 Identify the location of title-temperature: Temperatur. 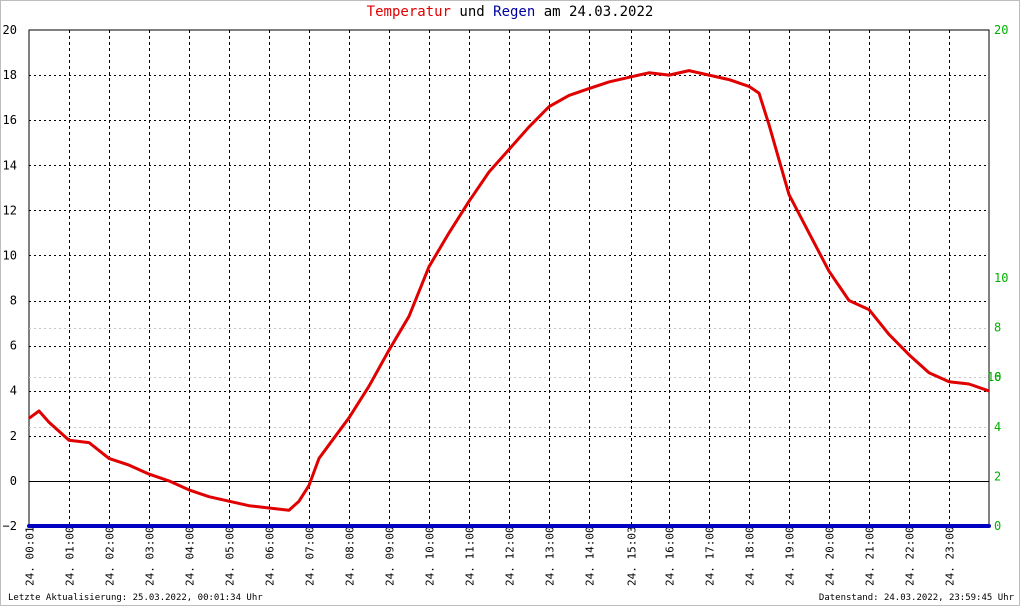
(408, 12).